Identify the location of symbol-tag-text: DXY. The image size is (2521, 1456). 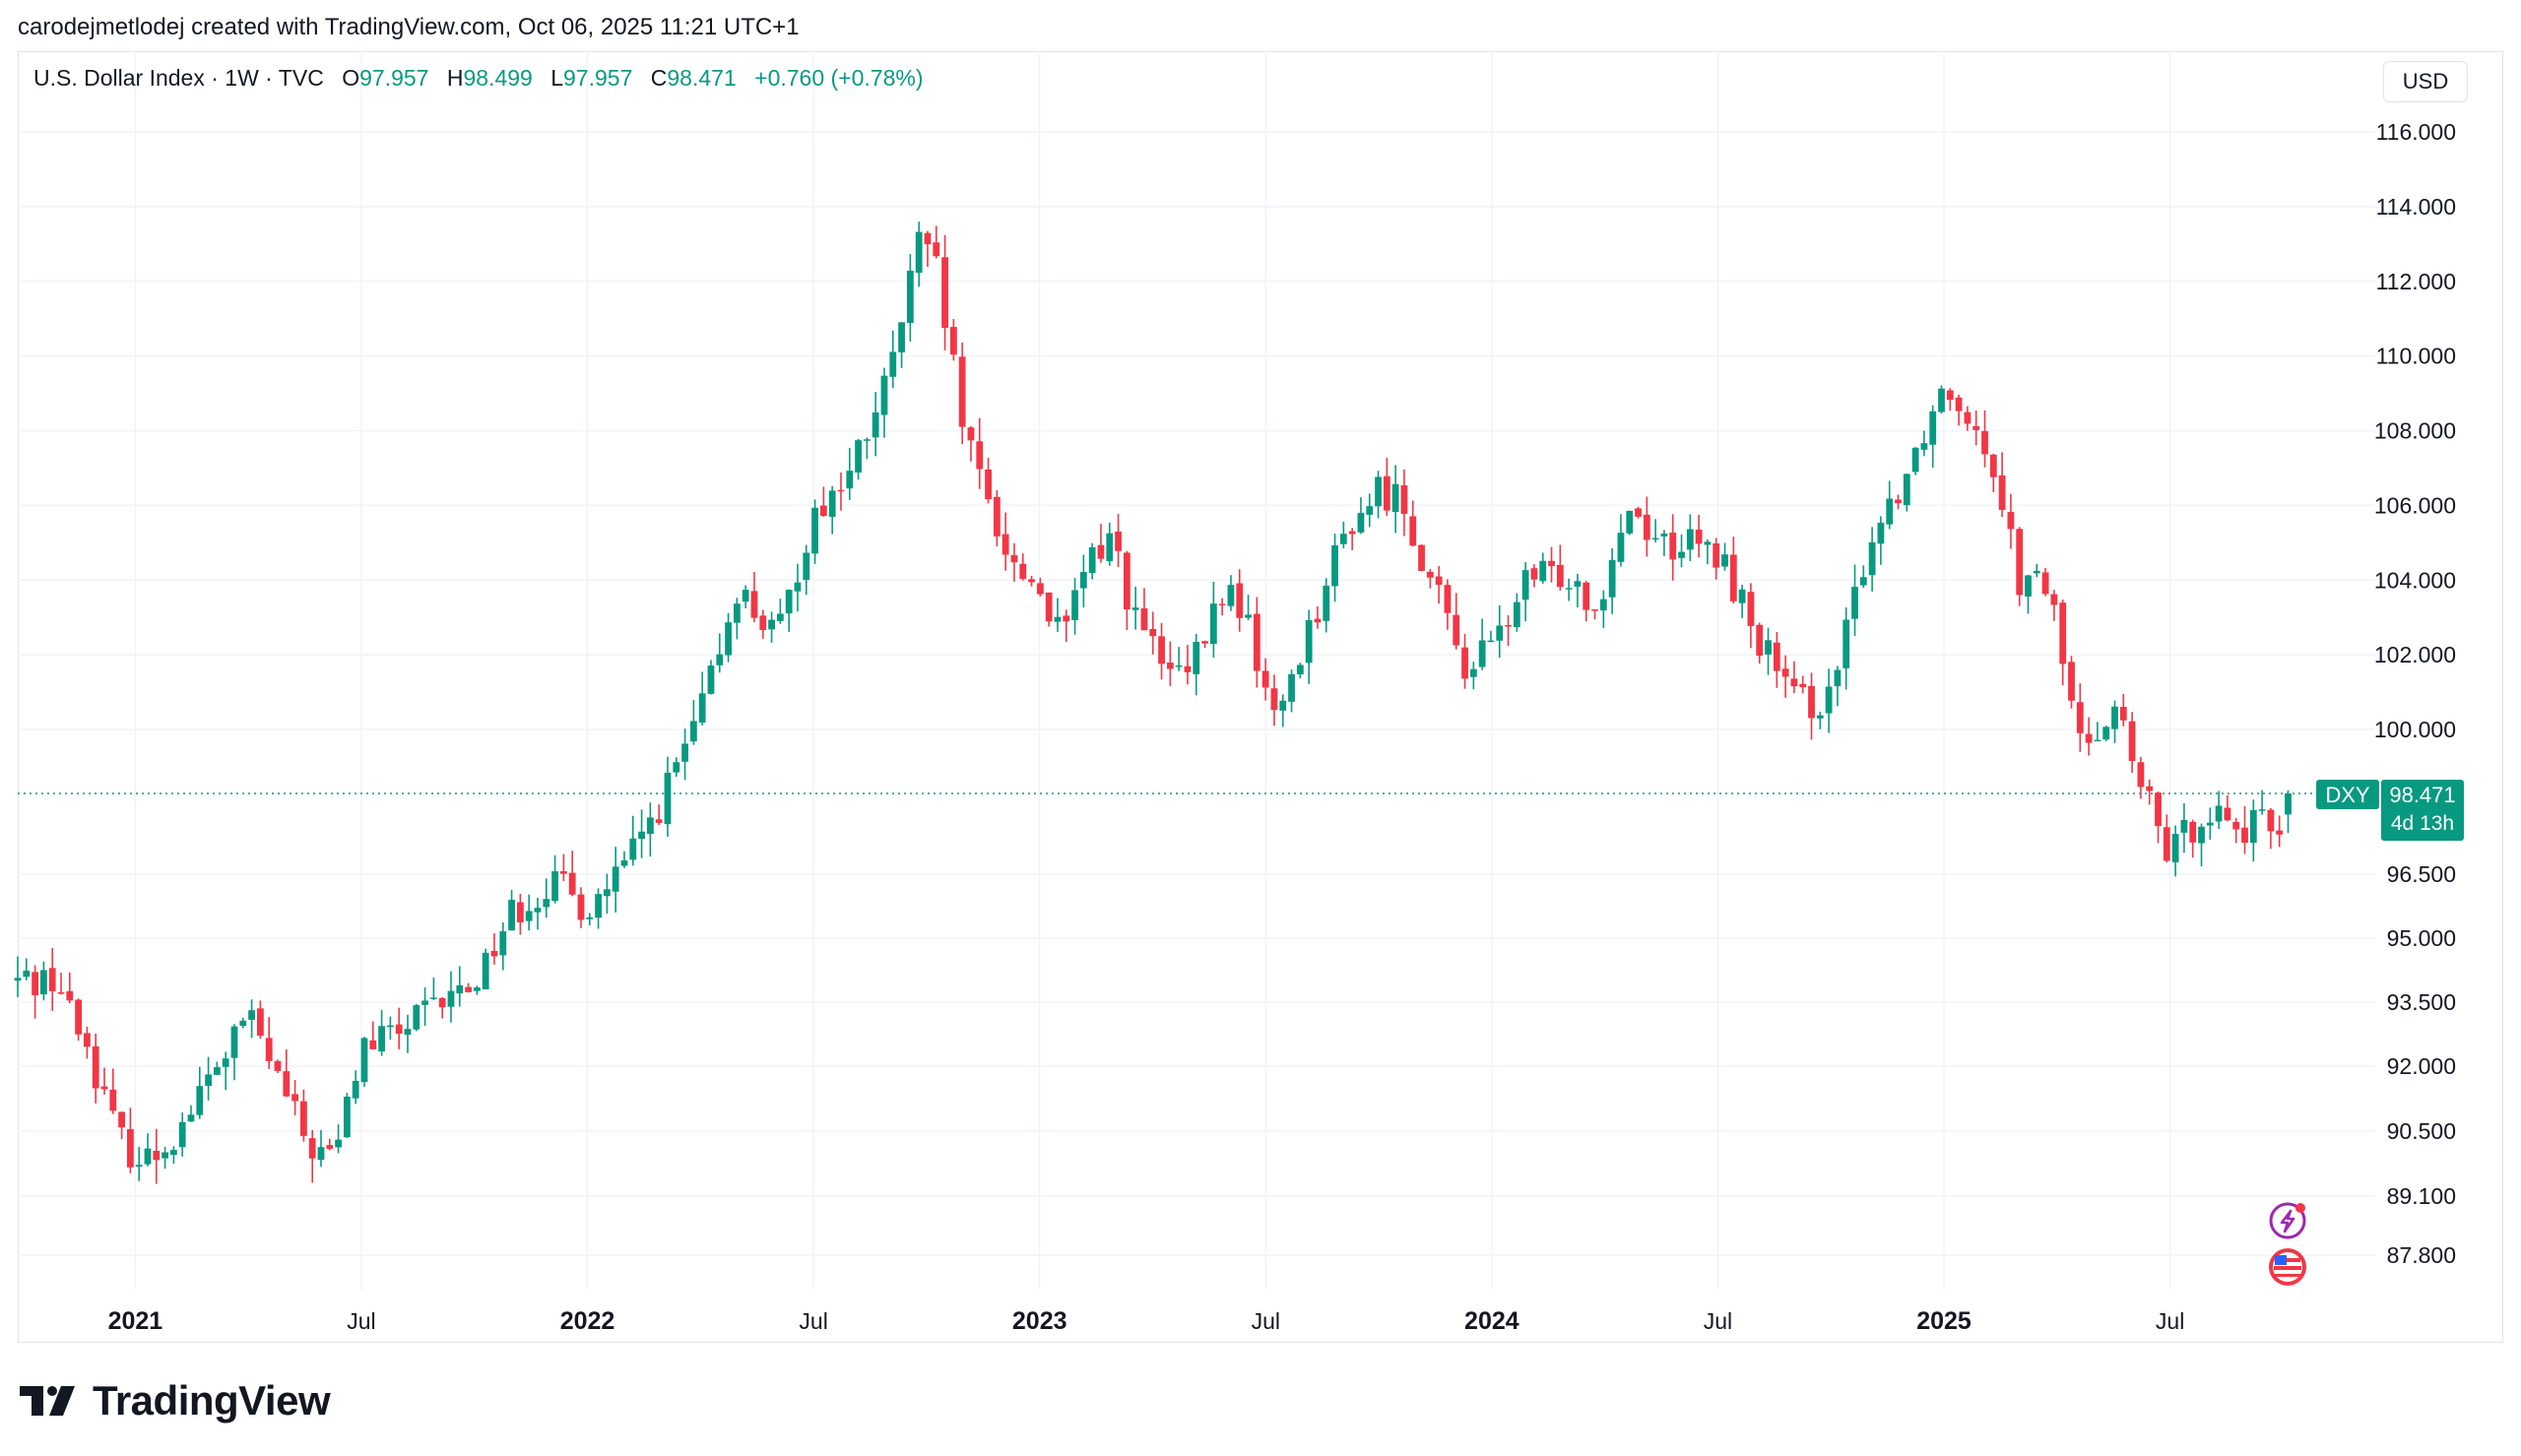
(2347, 795).